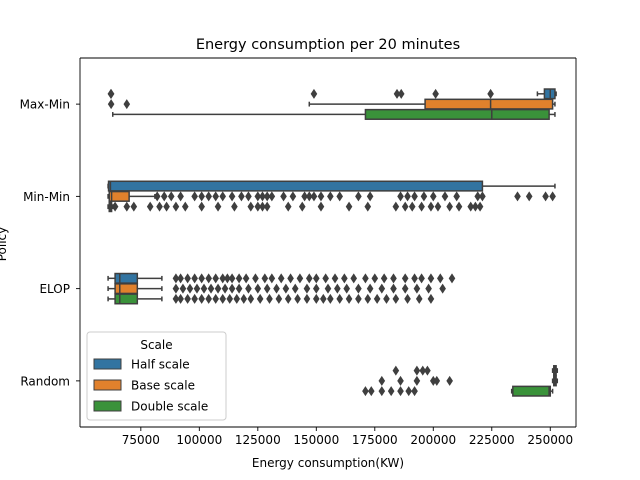  Describe the element at coordinates (433, 440) in the screenshot. I see `x-tick-label: 200000` at that location.